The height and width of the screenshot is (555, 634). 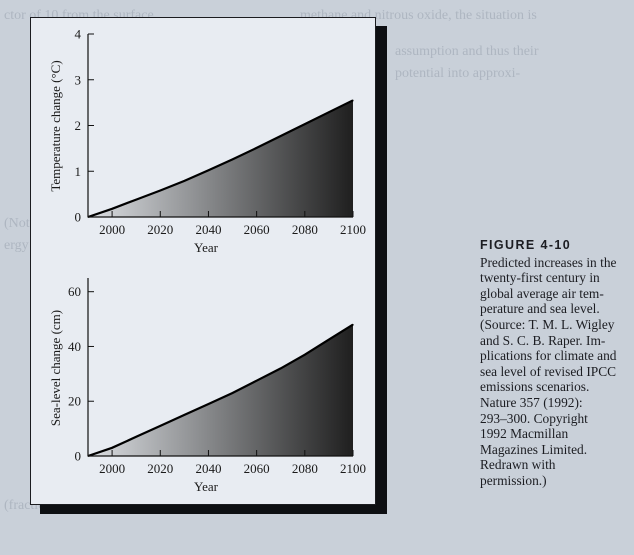 I want to click on sea-area-fill, so click(x=220, y=390).